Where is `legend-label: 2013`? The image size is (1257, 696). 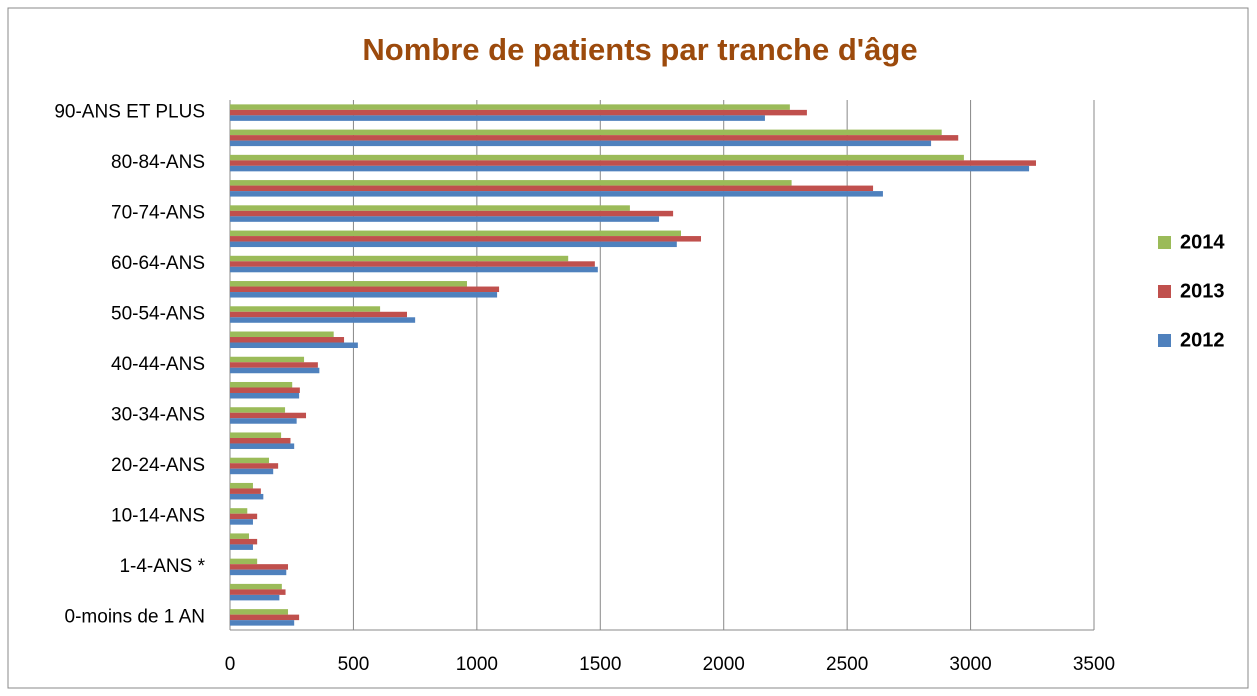 legend-label: 2013 is located at coordinates (1202, 291).